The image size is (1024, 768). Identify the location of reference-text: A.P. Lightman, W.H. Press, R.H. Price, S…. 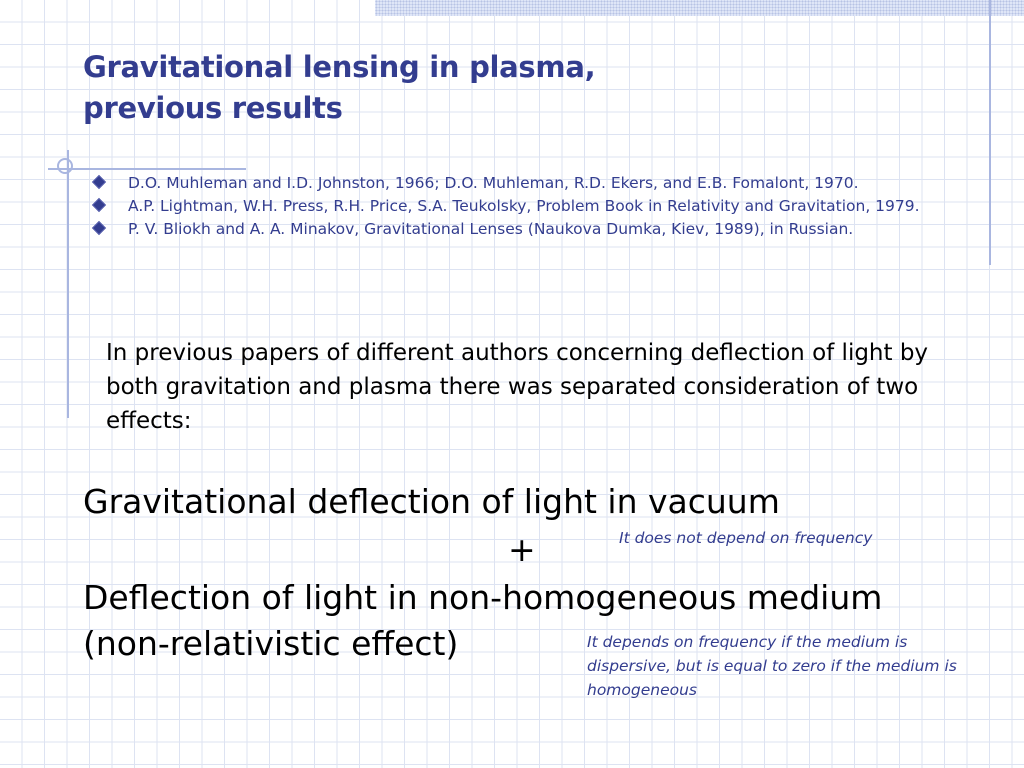
(524, 206).